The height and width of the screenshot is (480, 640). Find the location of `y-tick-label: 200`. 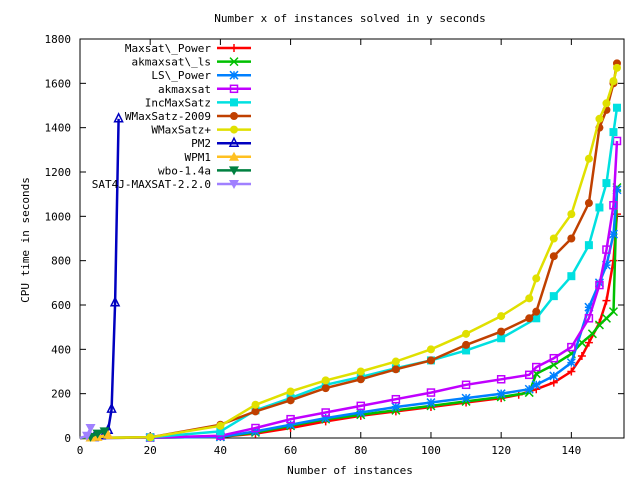

y-tick-label: 200 is located at coordinates (61, 394).